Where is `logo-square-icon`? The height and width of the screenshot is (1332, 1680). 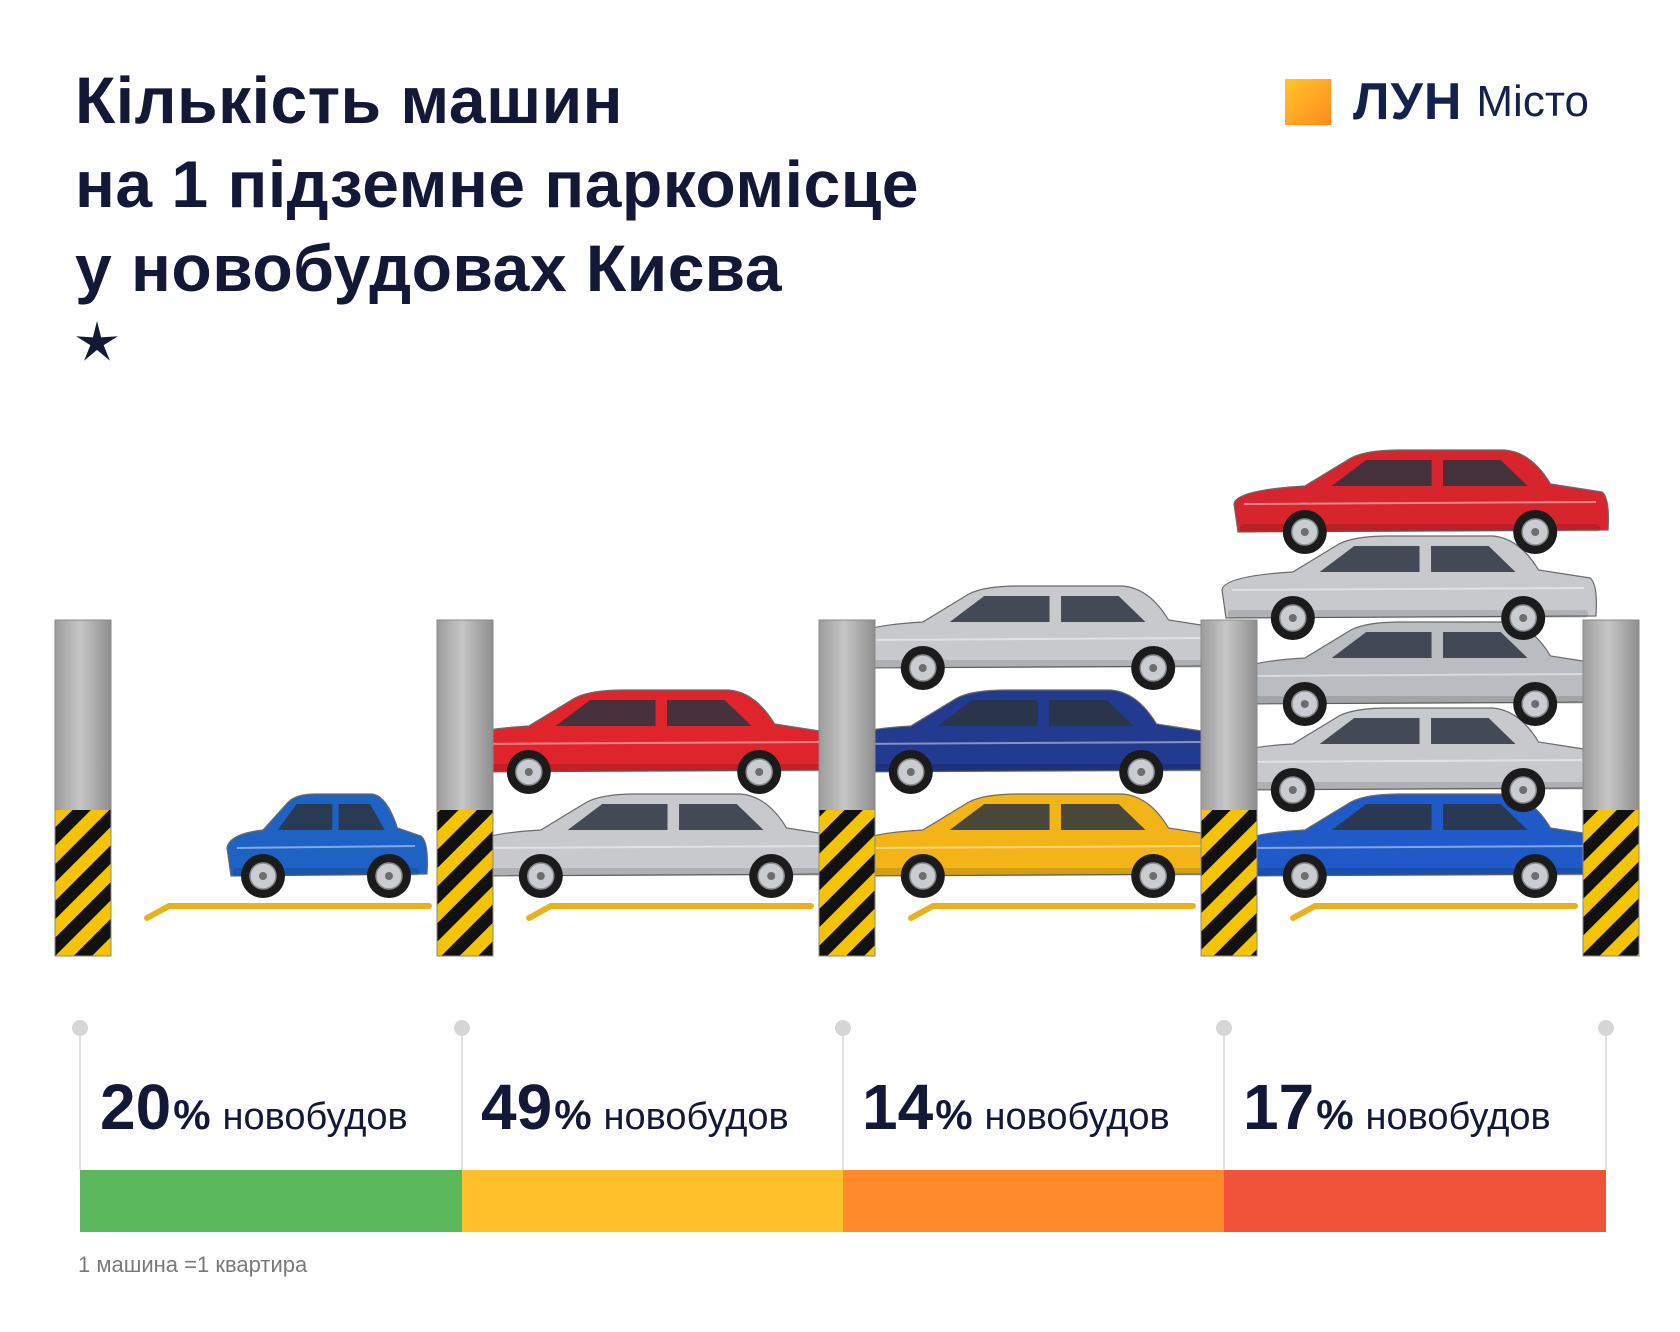 logo-square-icon is located at coordinates (1308, 102).